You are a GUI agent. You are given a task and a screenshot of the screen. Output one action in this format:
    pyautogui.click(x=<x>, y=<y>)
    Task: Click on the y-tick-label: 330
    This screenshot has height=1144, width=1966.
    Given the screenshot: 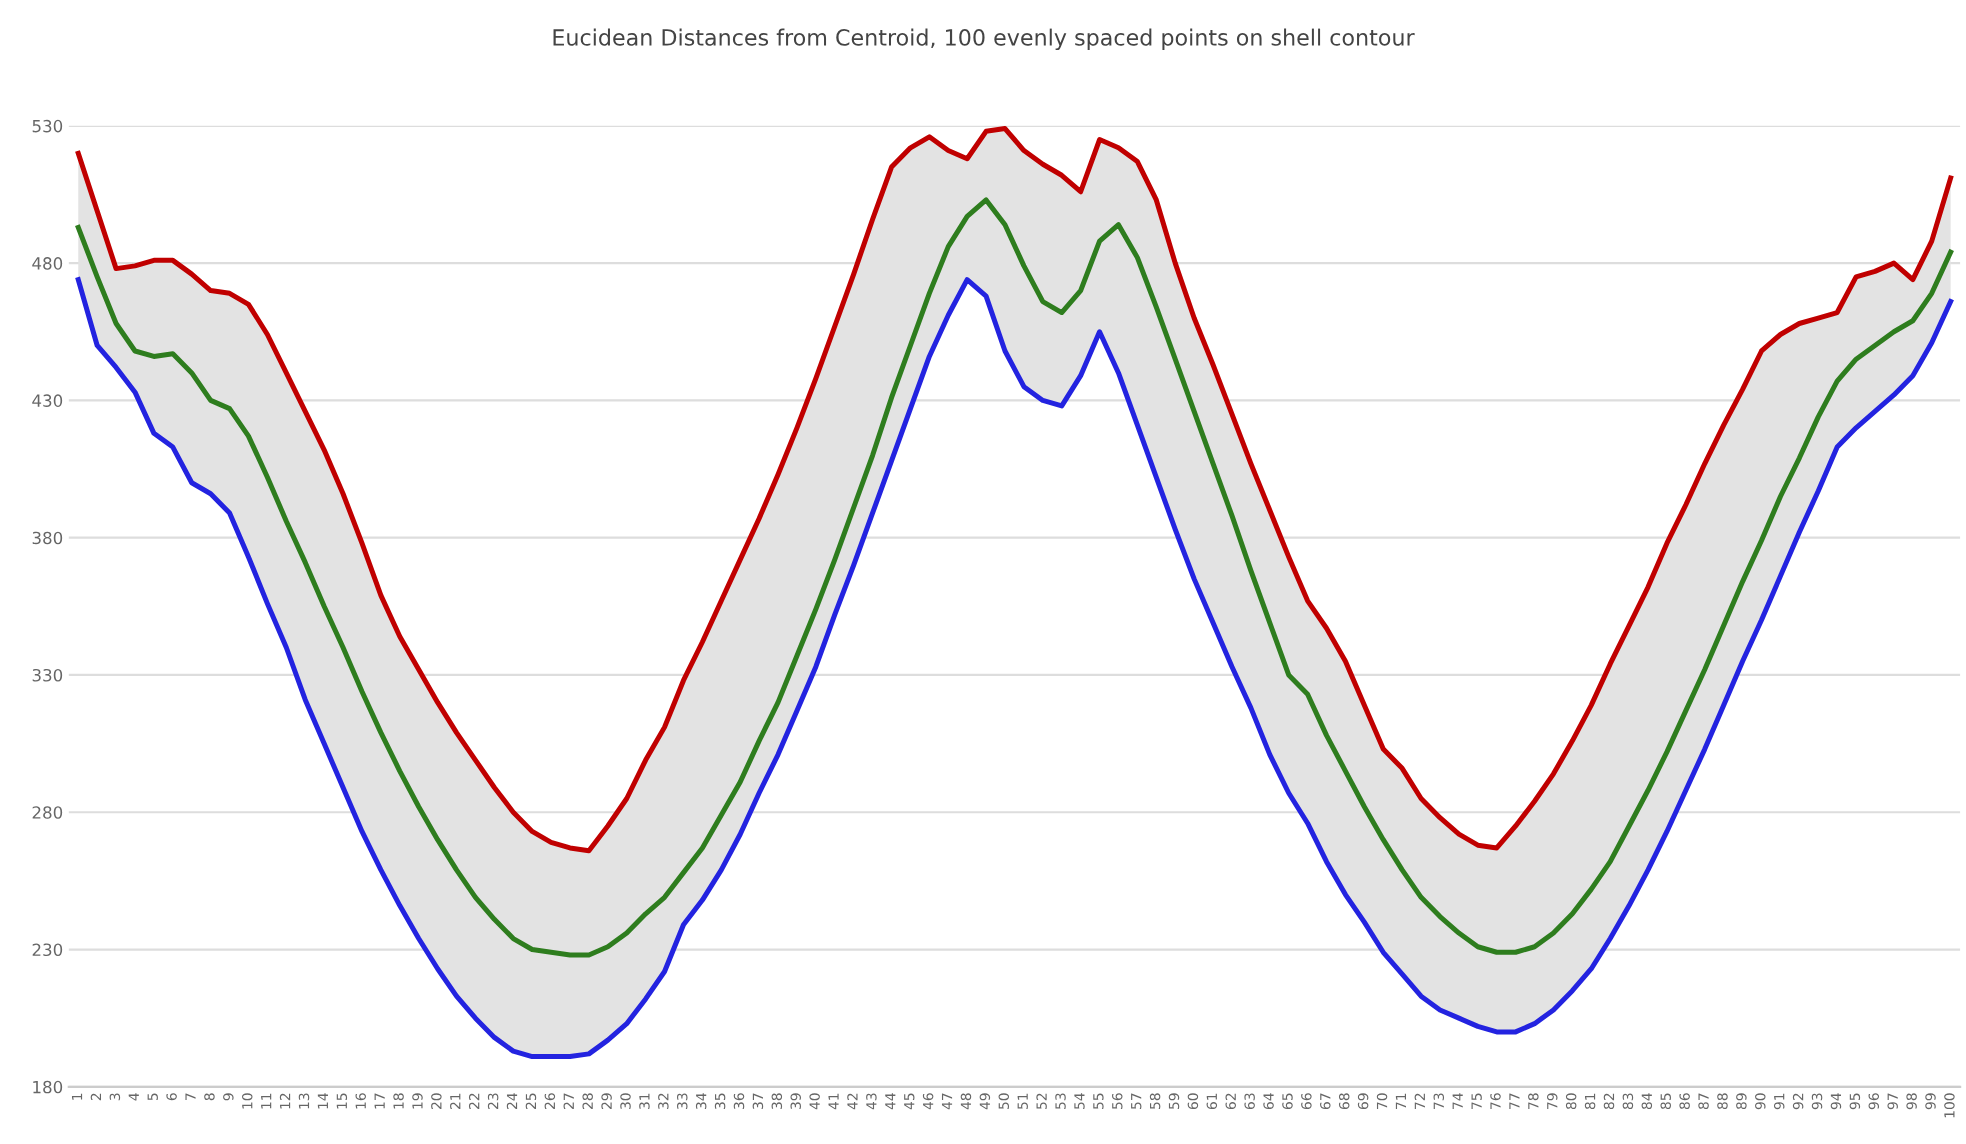 What is the action you would take?
    pyautogui.click(x=47, y=675)
    